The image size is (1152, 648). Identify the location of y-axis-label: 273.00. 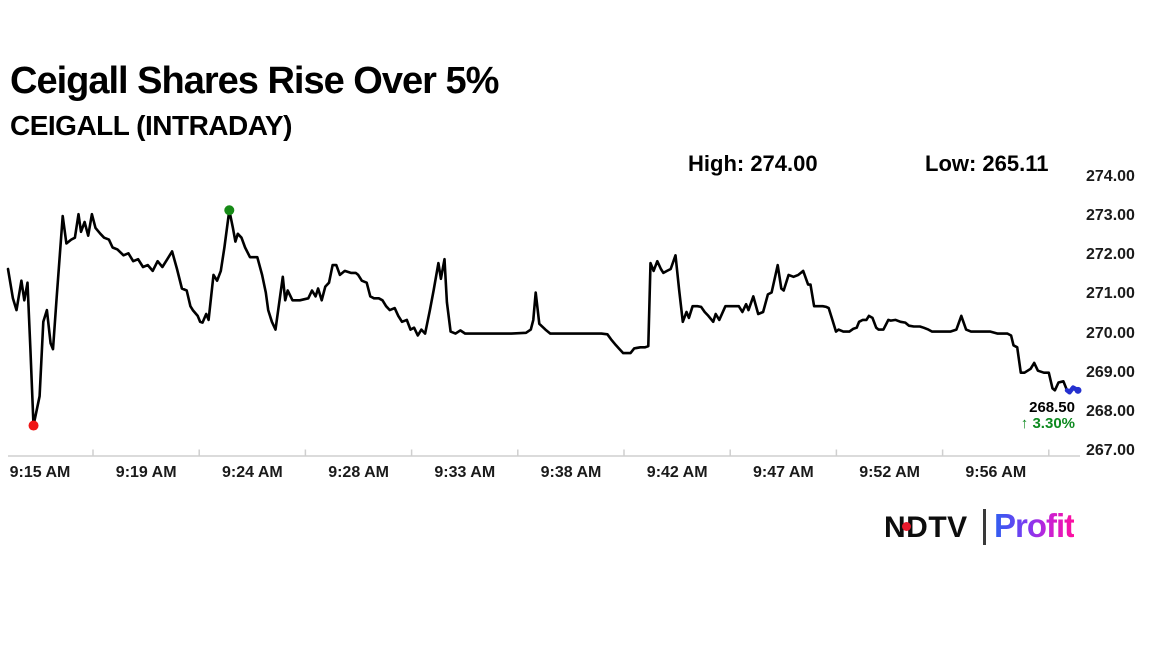
(1110, 216).